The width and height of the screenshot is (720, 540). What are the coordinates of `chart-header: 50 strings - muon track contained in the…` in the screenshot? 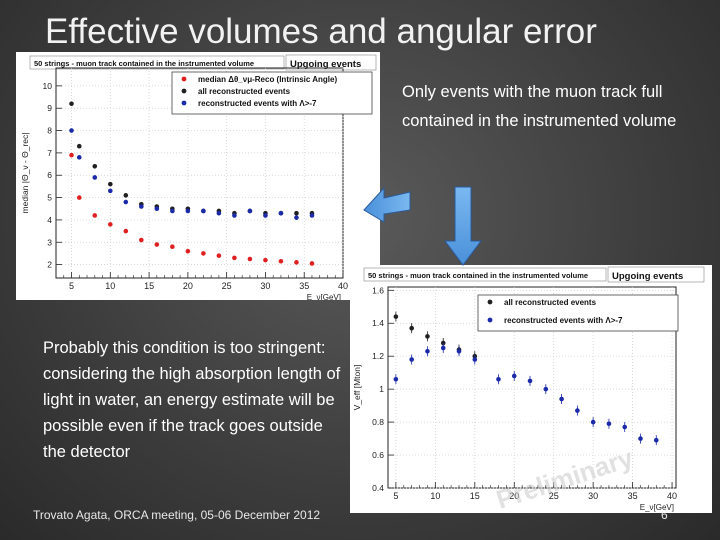 It's located at (478, 275).